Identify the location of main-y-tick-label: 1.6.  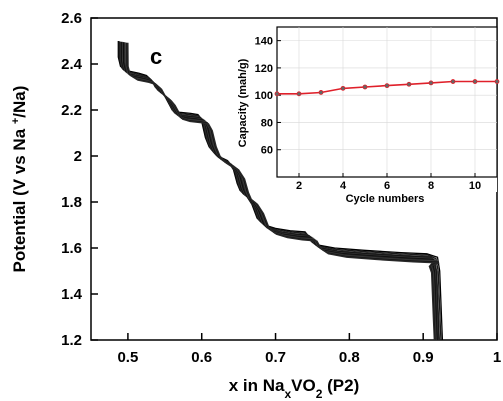
(71, 248).